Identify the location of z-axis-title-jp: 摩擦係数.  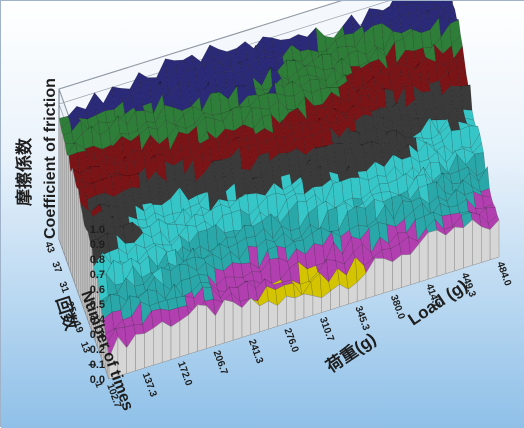
(24, 171).